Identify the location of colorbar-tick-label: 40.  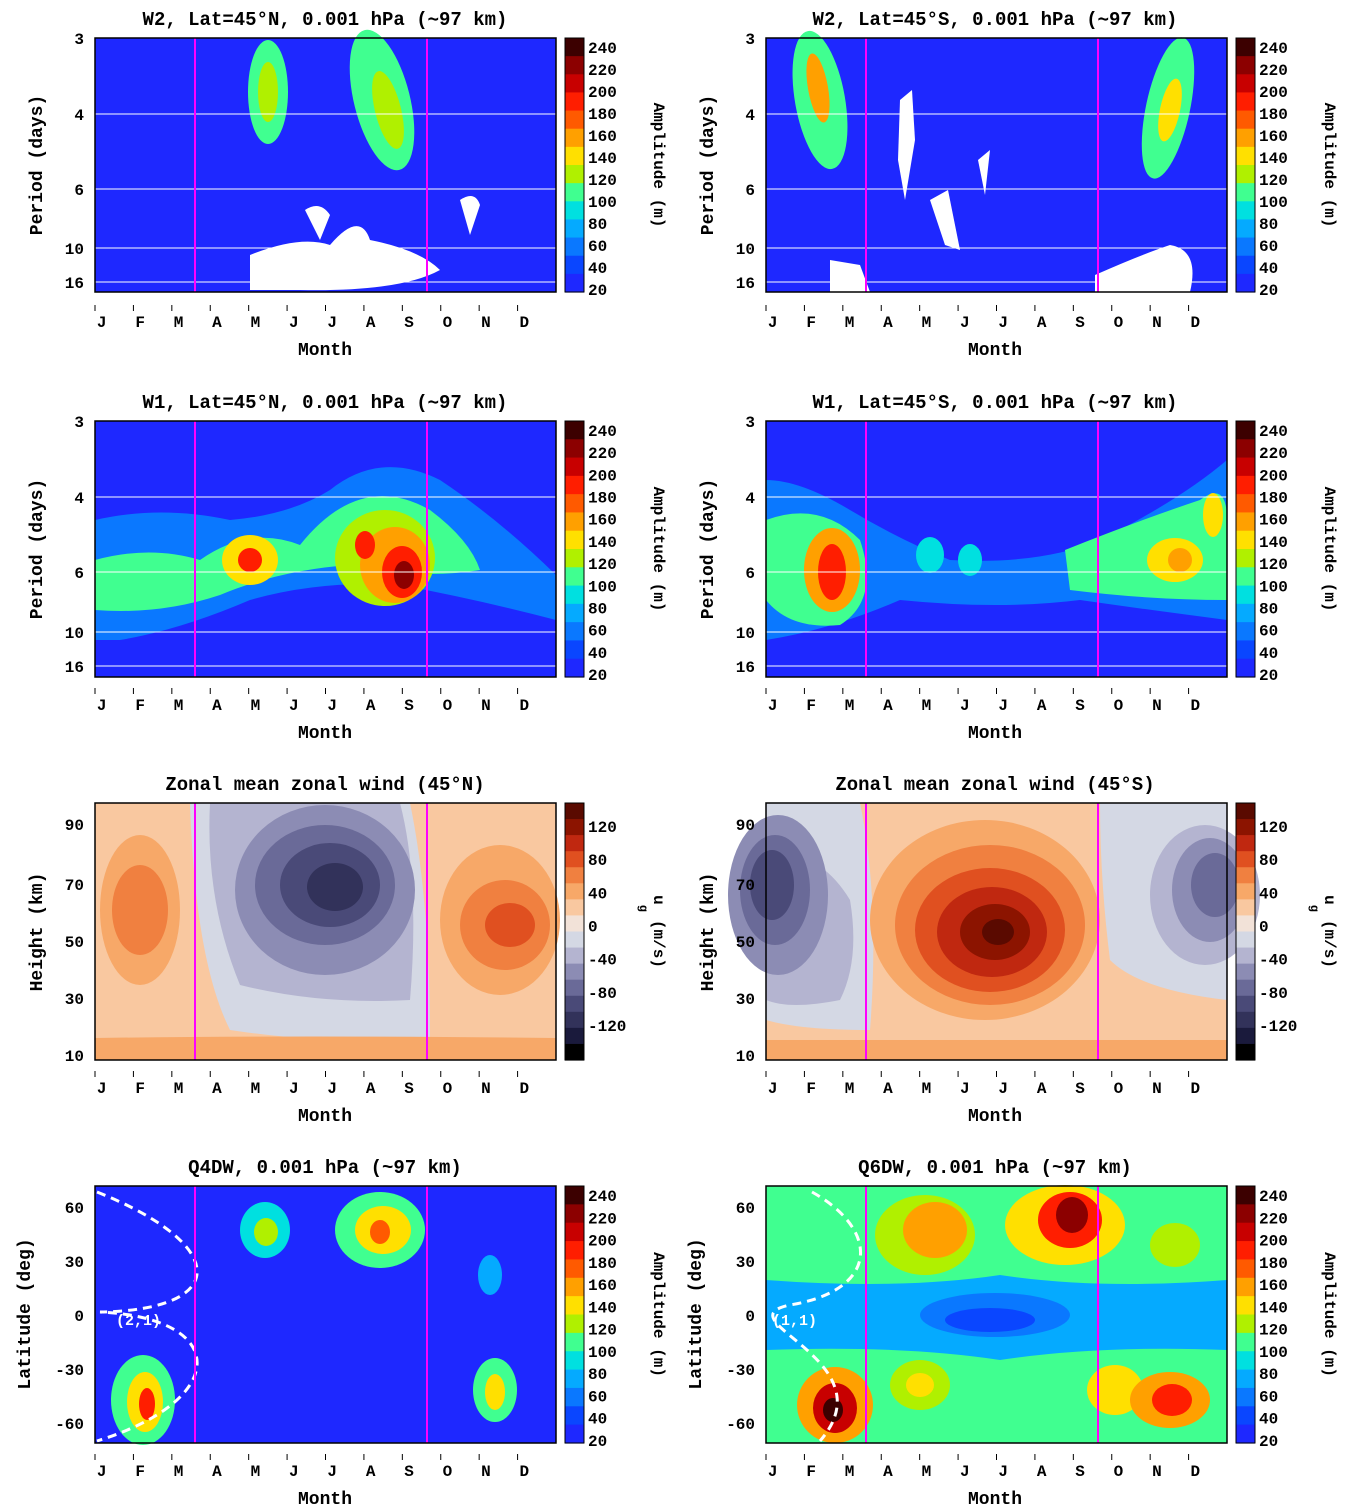
(597, 654).